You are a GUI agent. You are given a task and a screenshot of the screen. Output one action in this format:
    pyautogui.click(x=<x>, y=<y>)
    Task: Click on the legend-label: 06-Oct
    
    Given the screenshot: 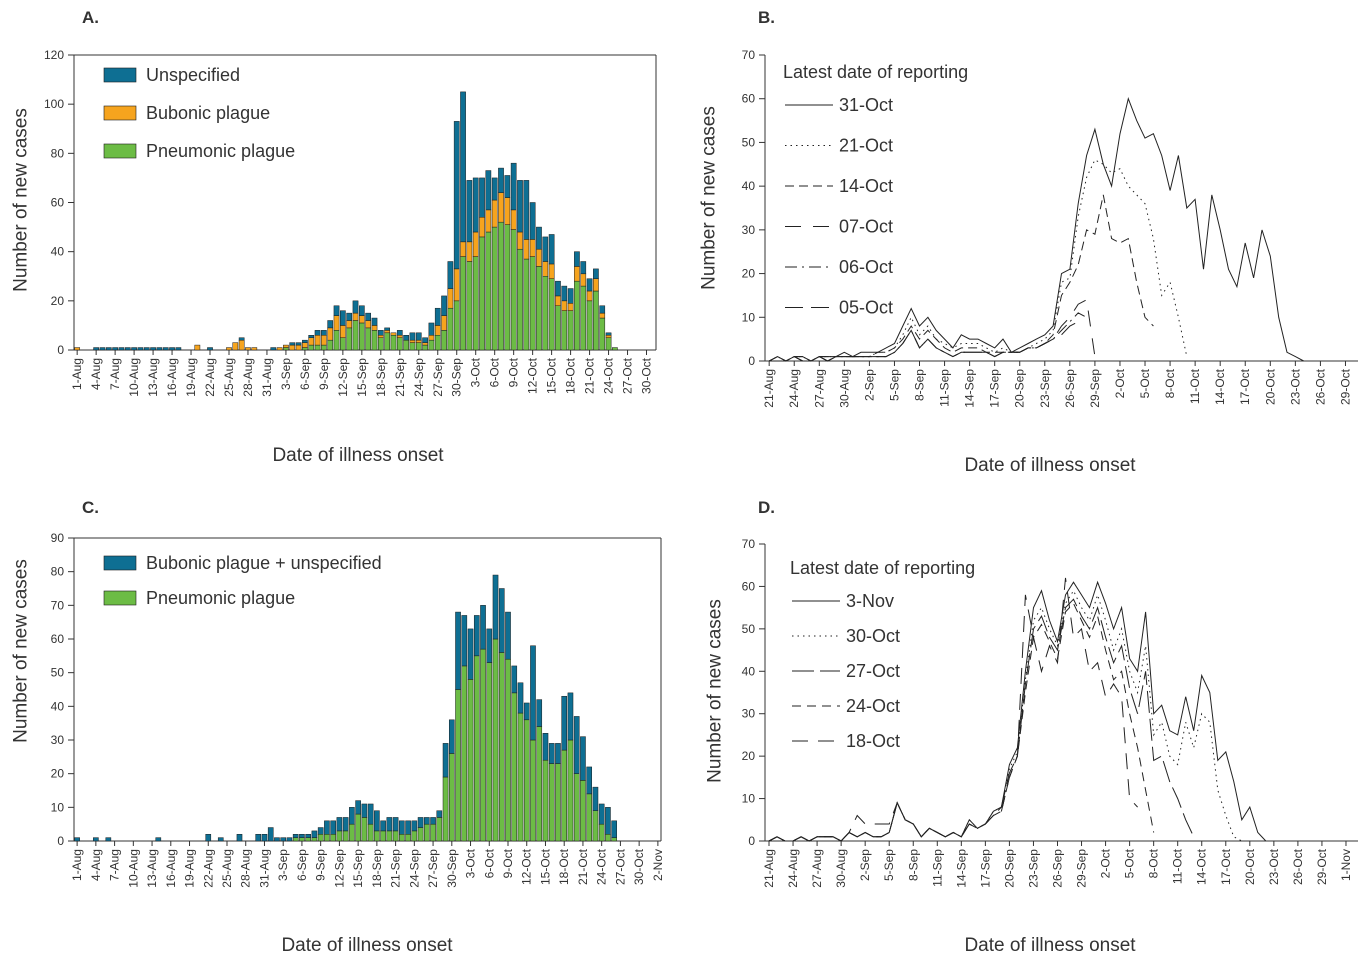 What is the action you would take?
    pyautogui.click(x=866, y=267)
    